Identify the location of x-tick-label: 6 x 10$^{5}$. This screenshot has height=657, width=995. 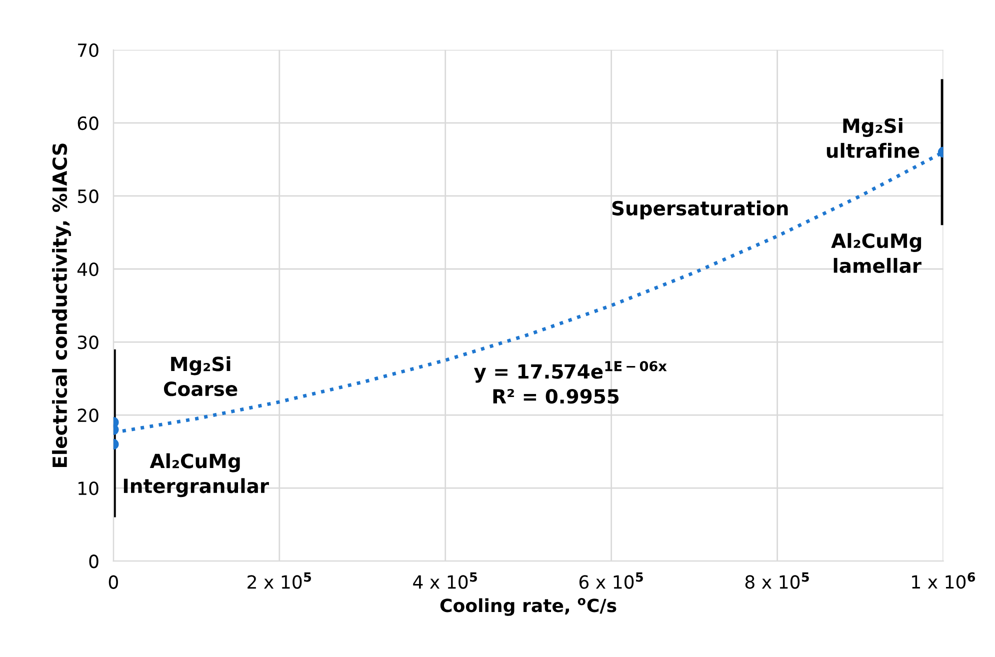
(611, 580).